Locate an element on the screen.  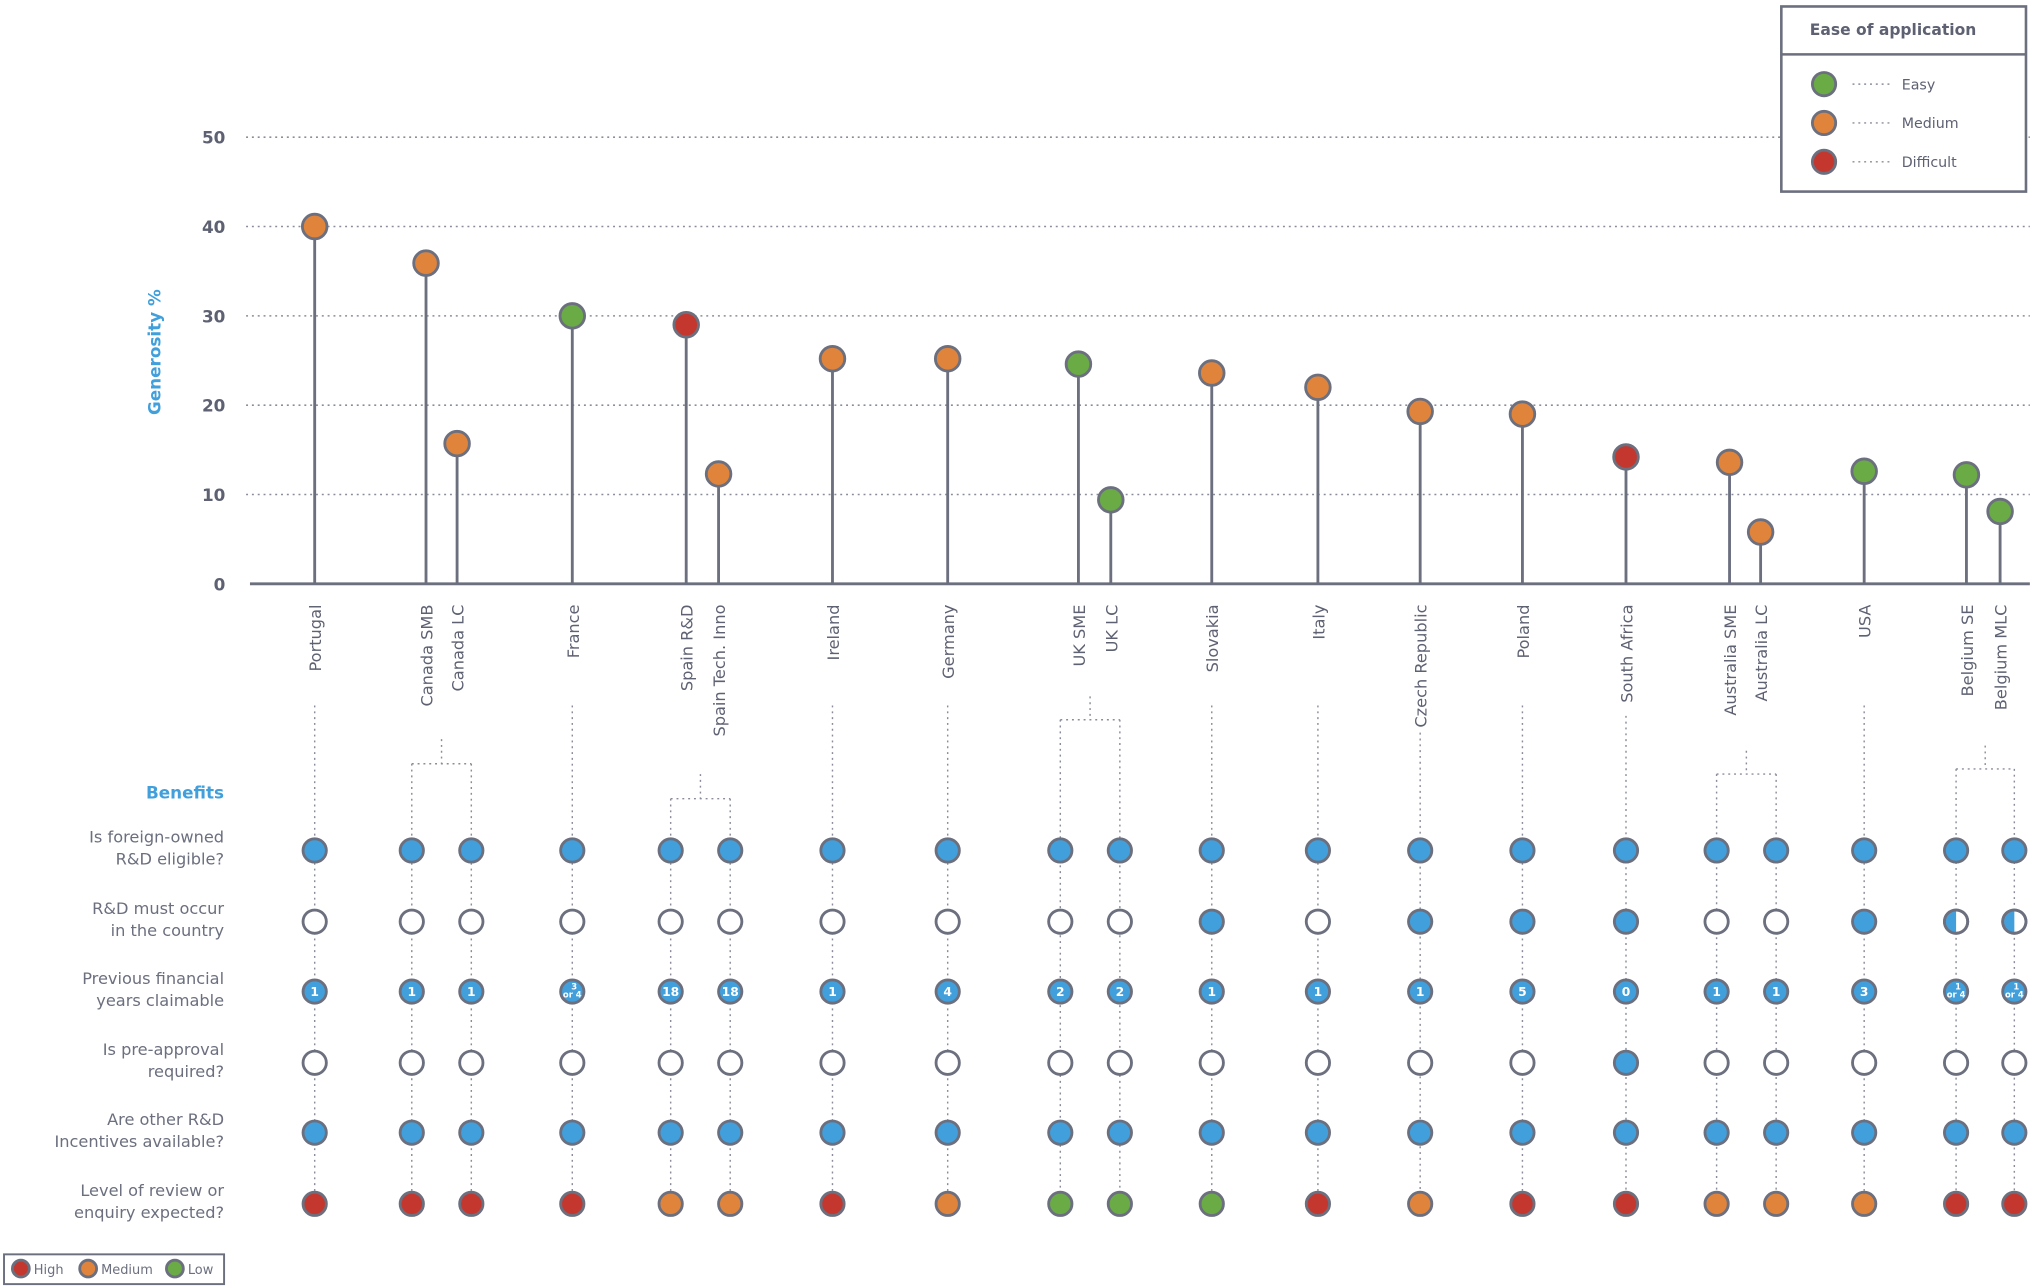
category-label: Portugal is located at coordinates (315, 638).